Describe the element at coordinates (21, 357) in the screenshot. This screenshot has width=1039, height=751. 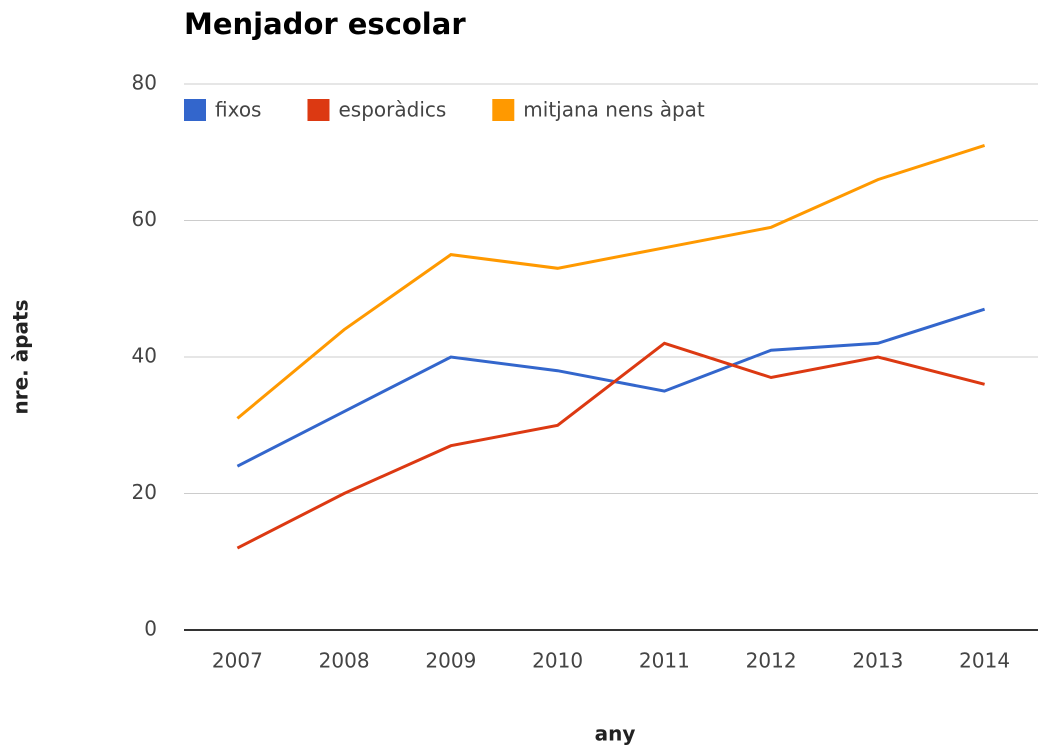
I see `y-axis-label: nre. àpats` at that location.